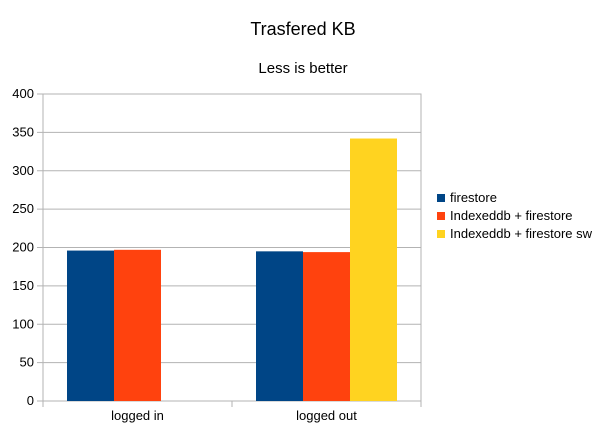  What do you see at coordinates (279, 326) in the screenshot?
I see `bar-firestore-logged-out` at bounding box center [279, 326].